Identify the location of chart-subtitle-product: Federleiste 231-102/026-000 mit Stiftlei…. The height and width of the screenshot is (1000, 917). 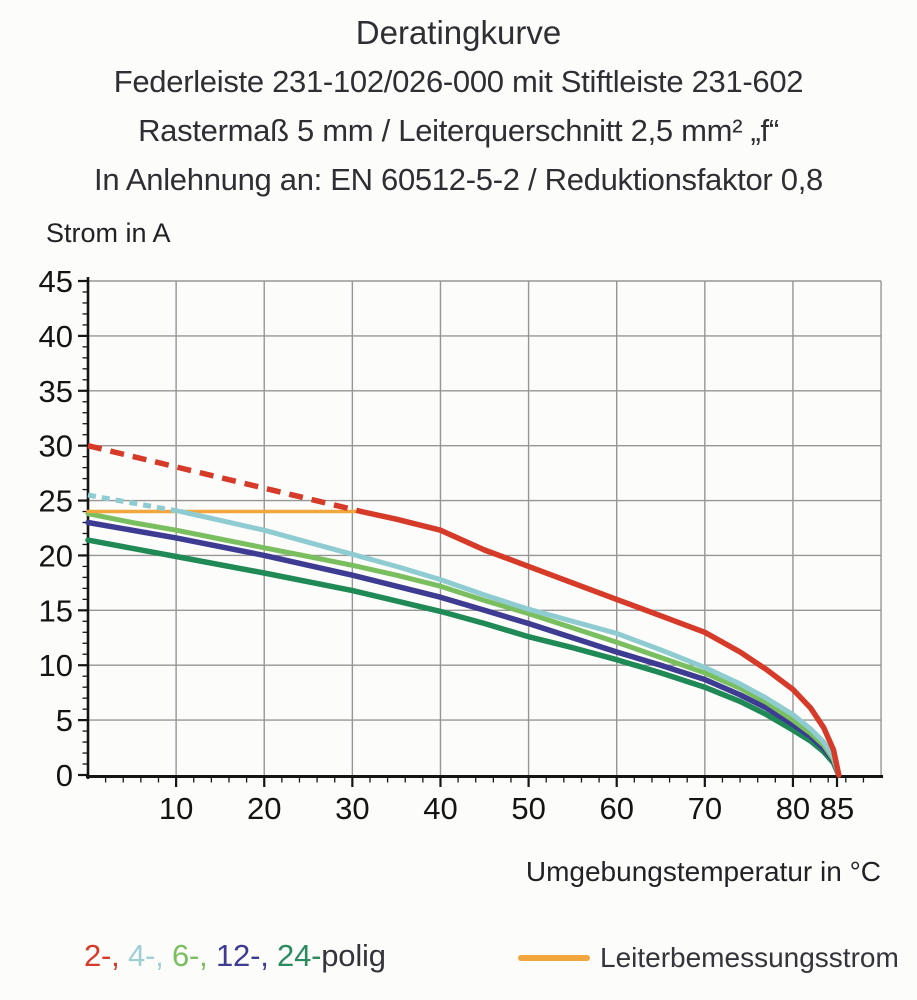
(458, 81).